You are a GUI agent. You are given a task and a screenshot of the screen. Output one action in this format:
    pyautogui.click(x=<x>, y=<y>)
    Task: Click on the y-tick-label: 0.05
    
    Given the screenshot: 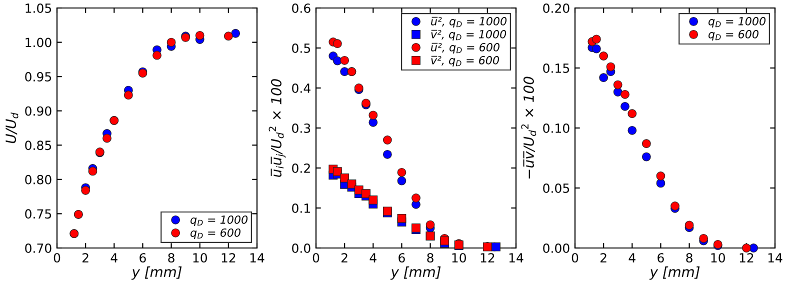 What is the action you would take?
    pyautogui.click(x=556, y=188)
    